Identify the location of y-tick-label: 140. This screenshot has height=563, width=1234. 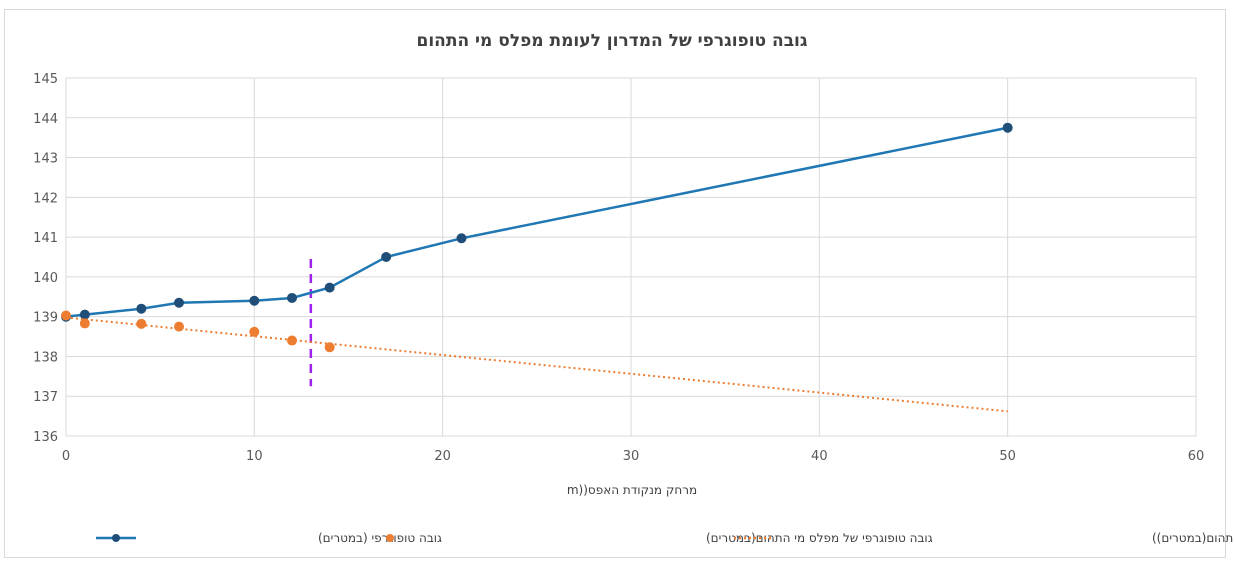
(45, 278).